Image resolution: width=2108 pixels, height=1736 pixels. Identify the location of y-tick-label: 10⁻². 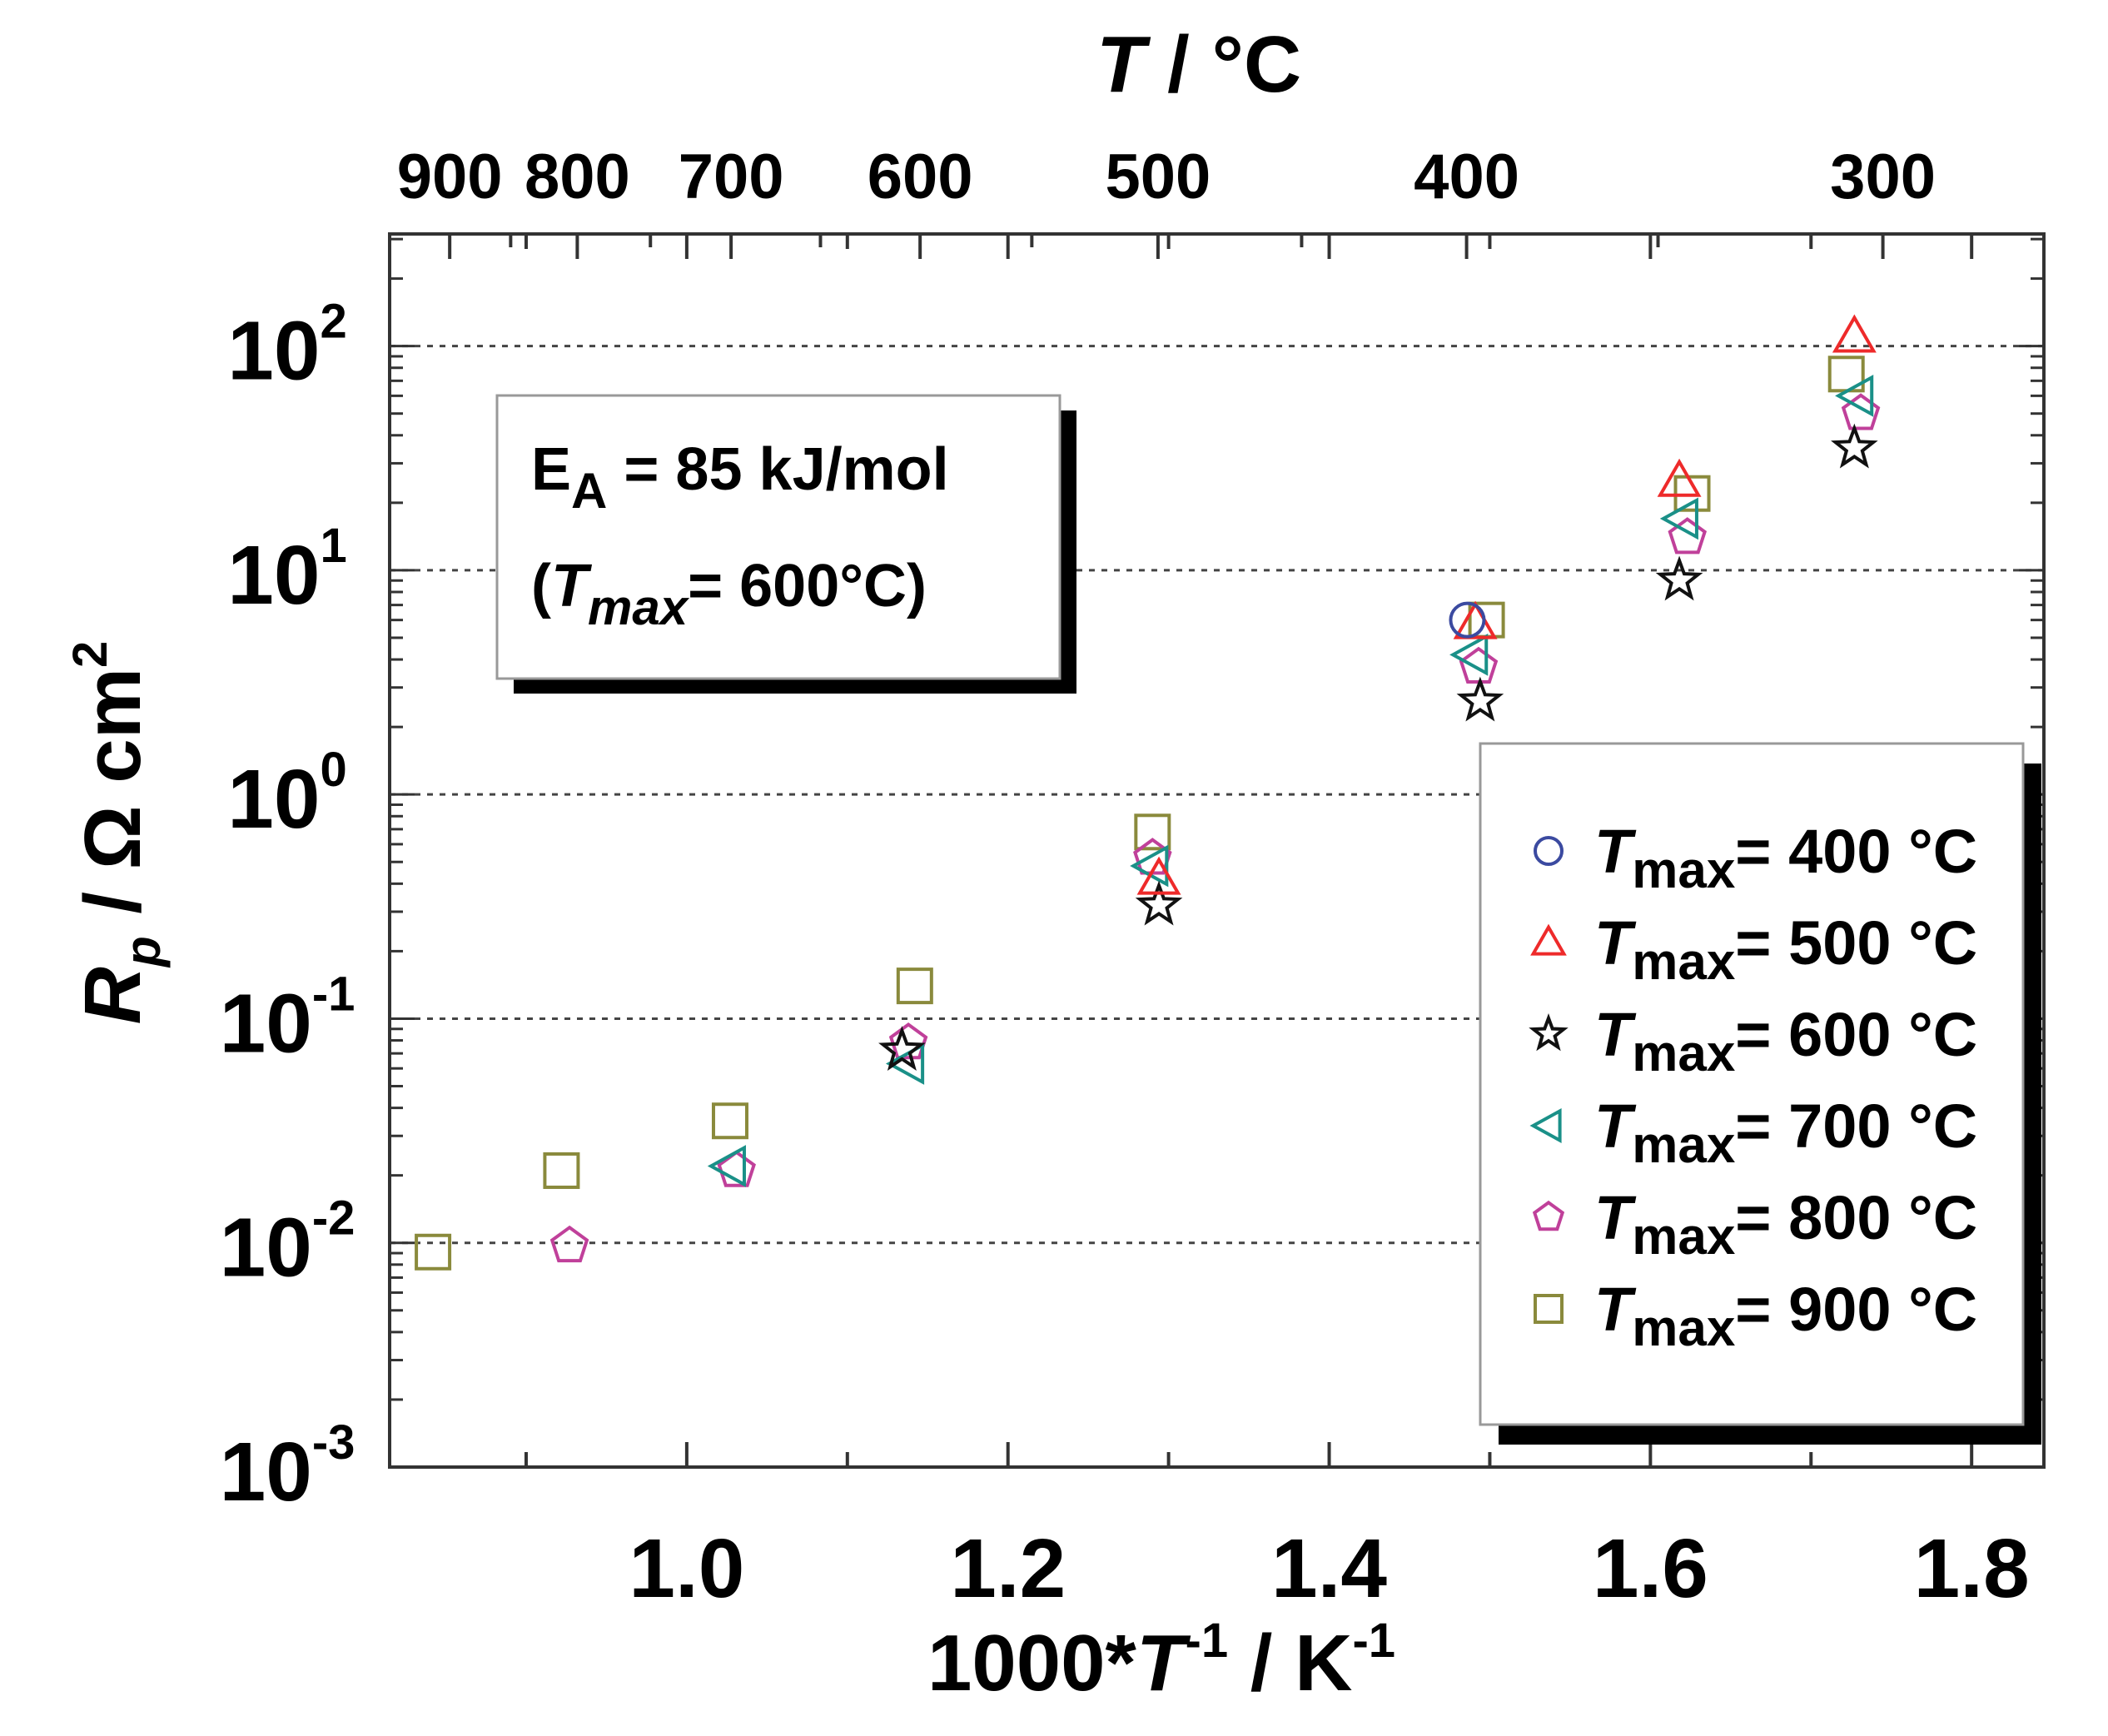
(287, 1243).